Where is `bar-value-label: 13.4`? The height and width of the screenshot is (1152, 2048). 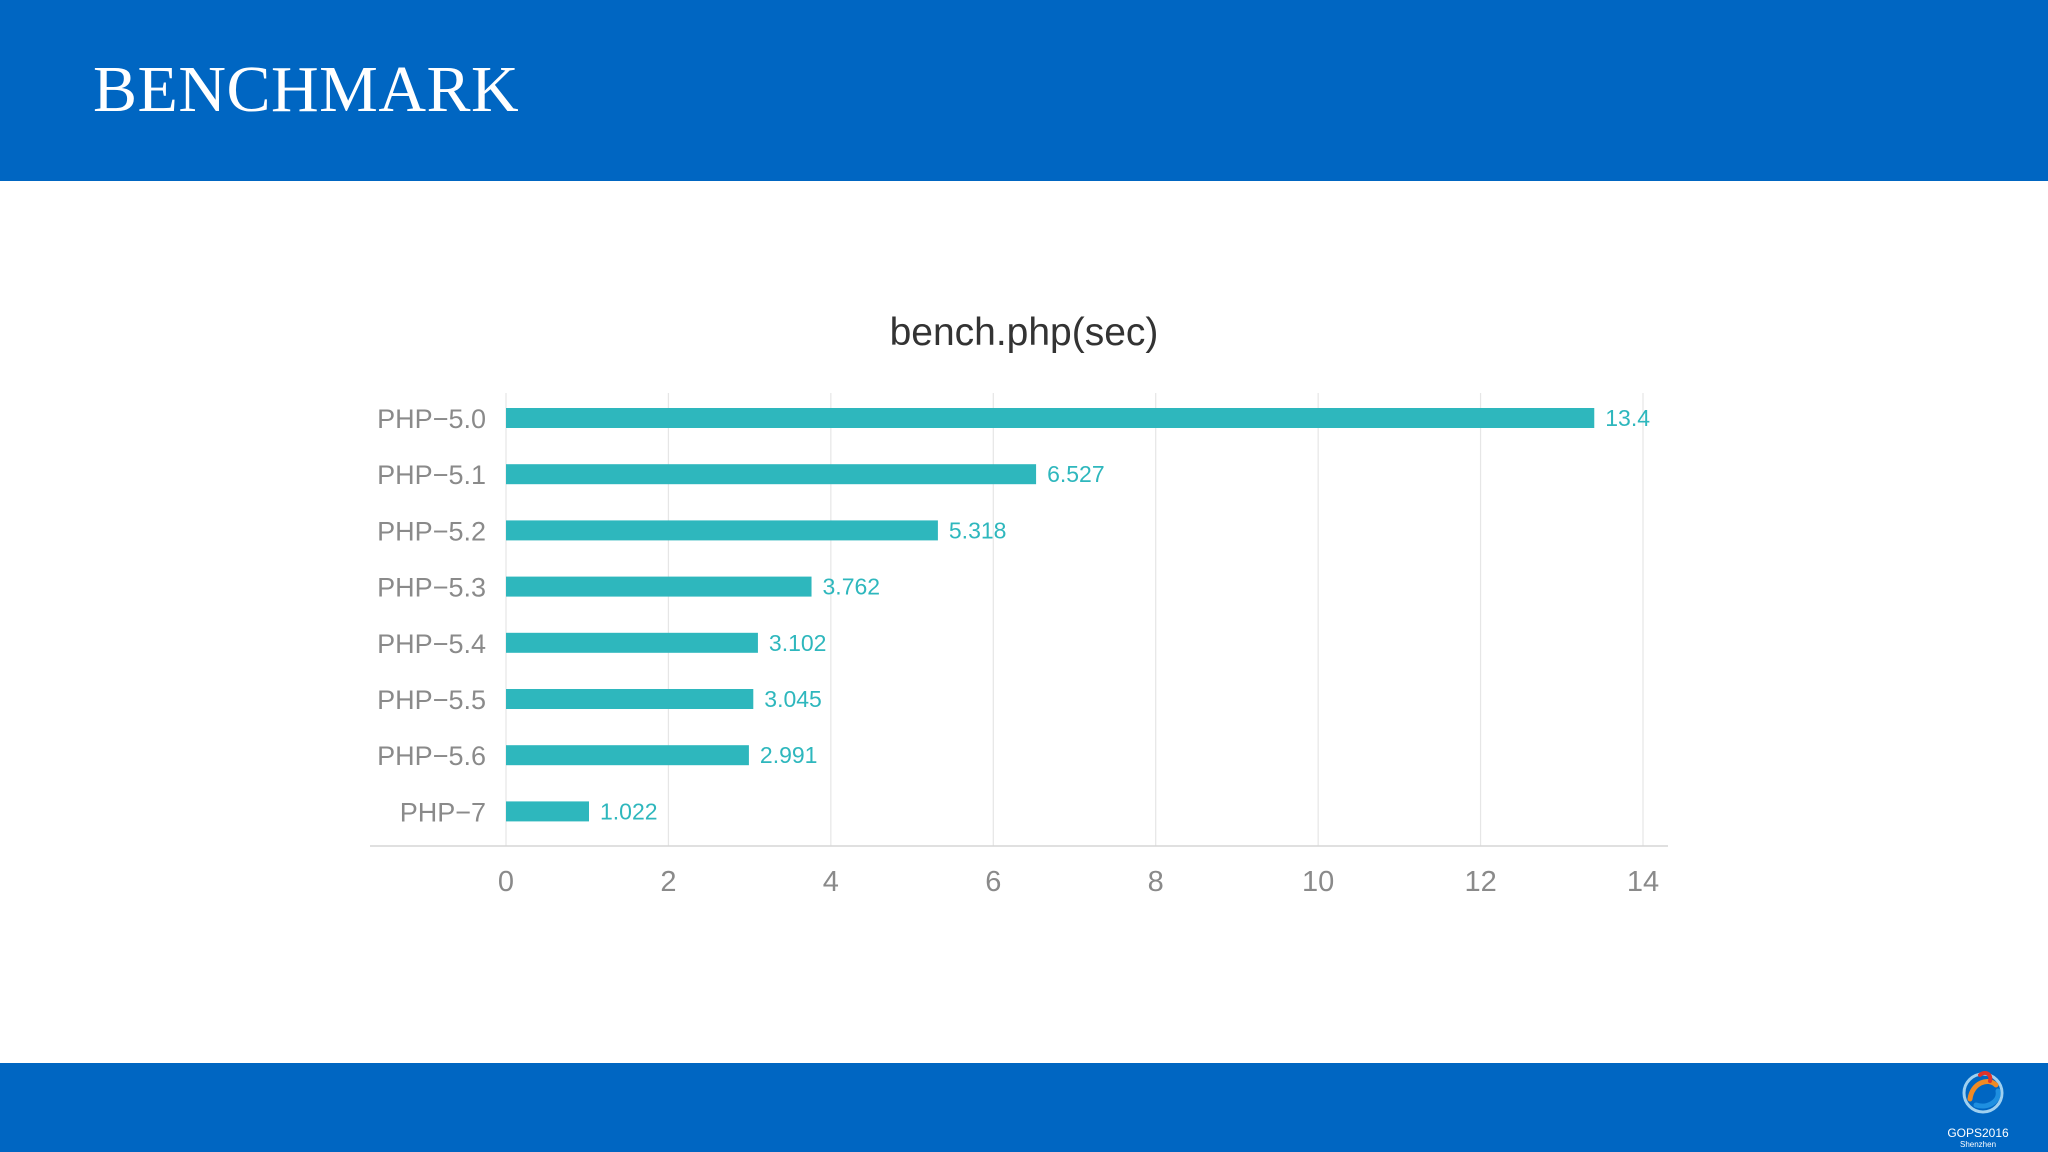 bar-value-label: 13.4 is located at coordinates (1627, 418).